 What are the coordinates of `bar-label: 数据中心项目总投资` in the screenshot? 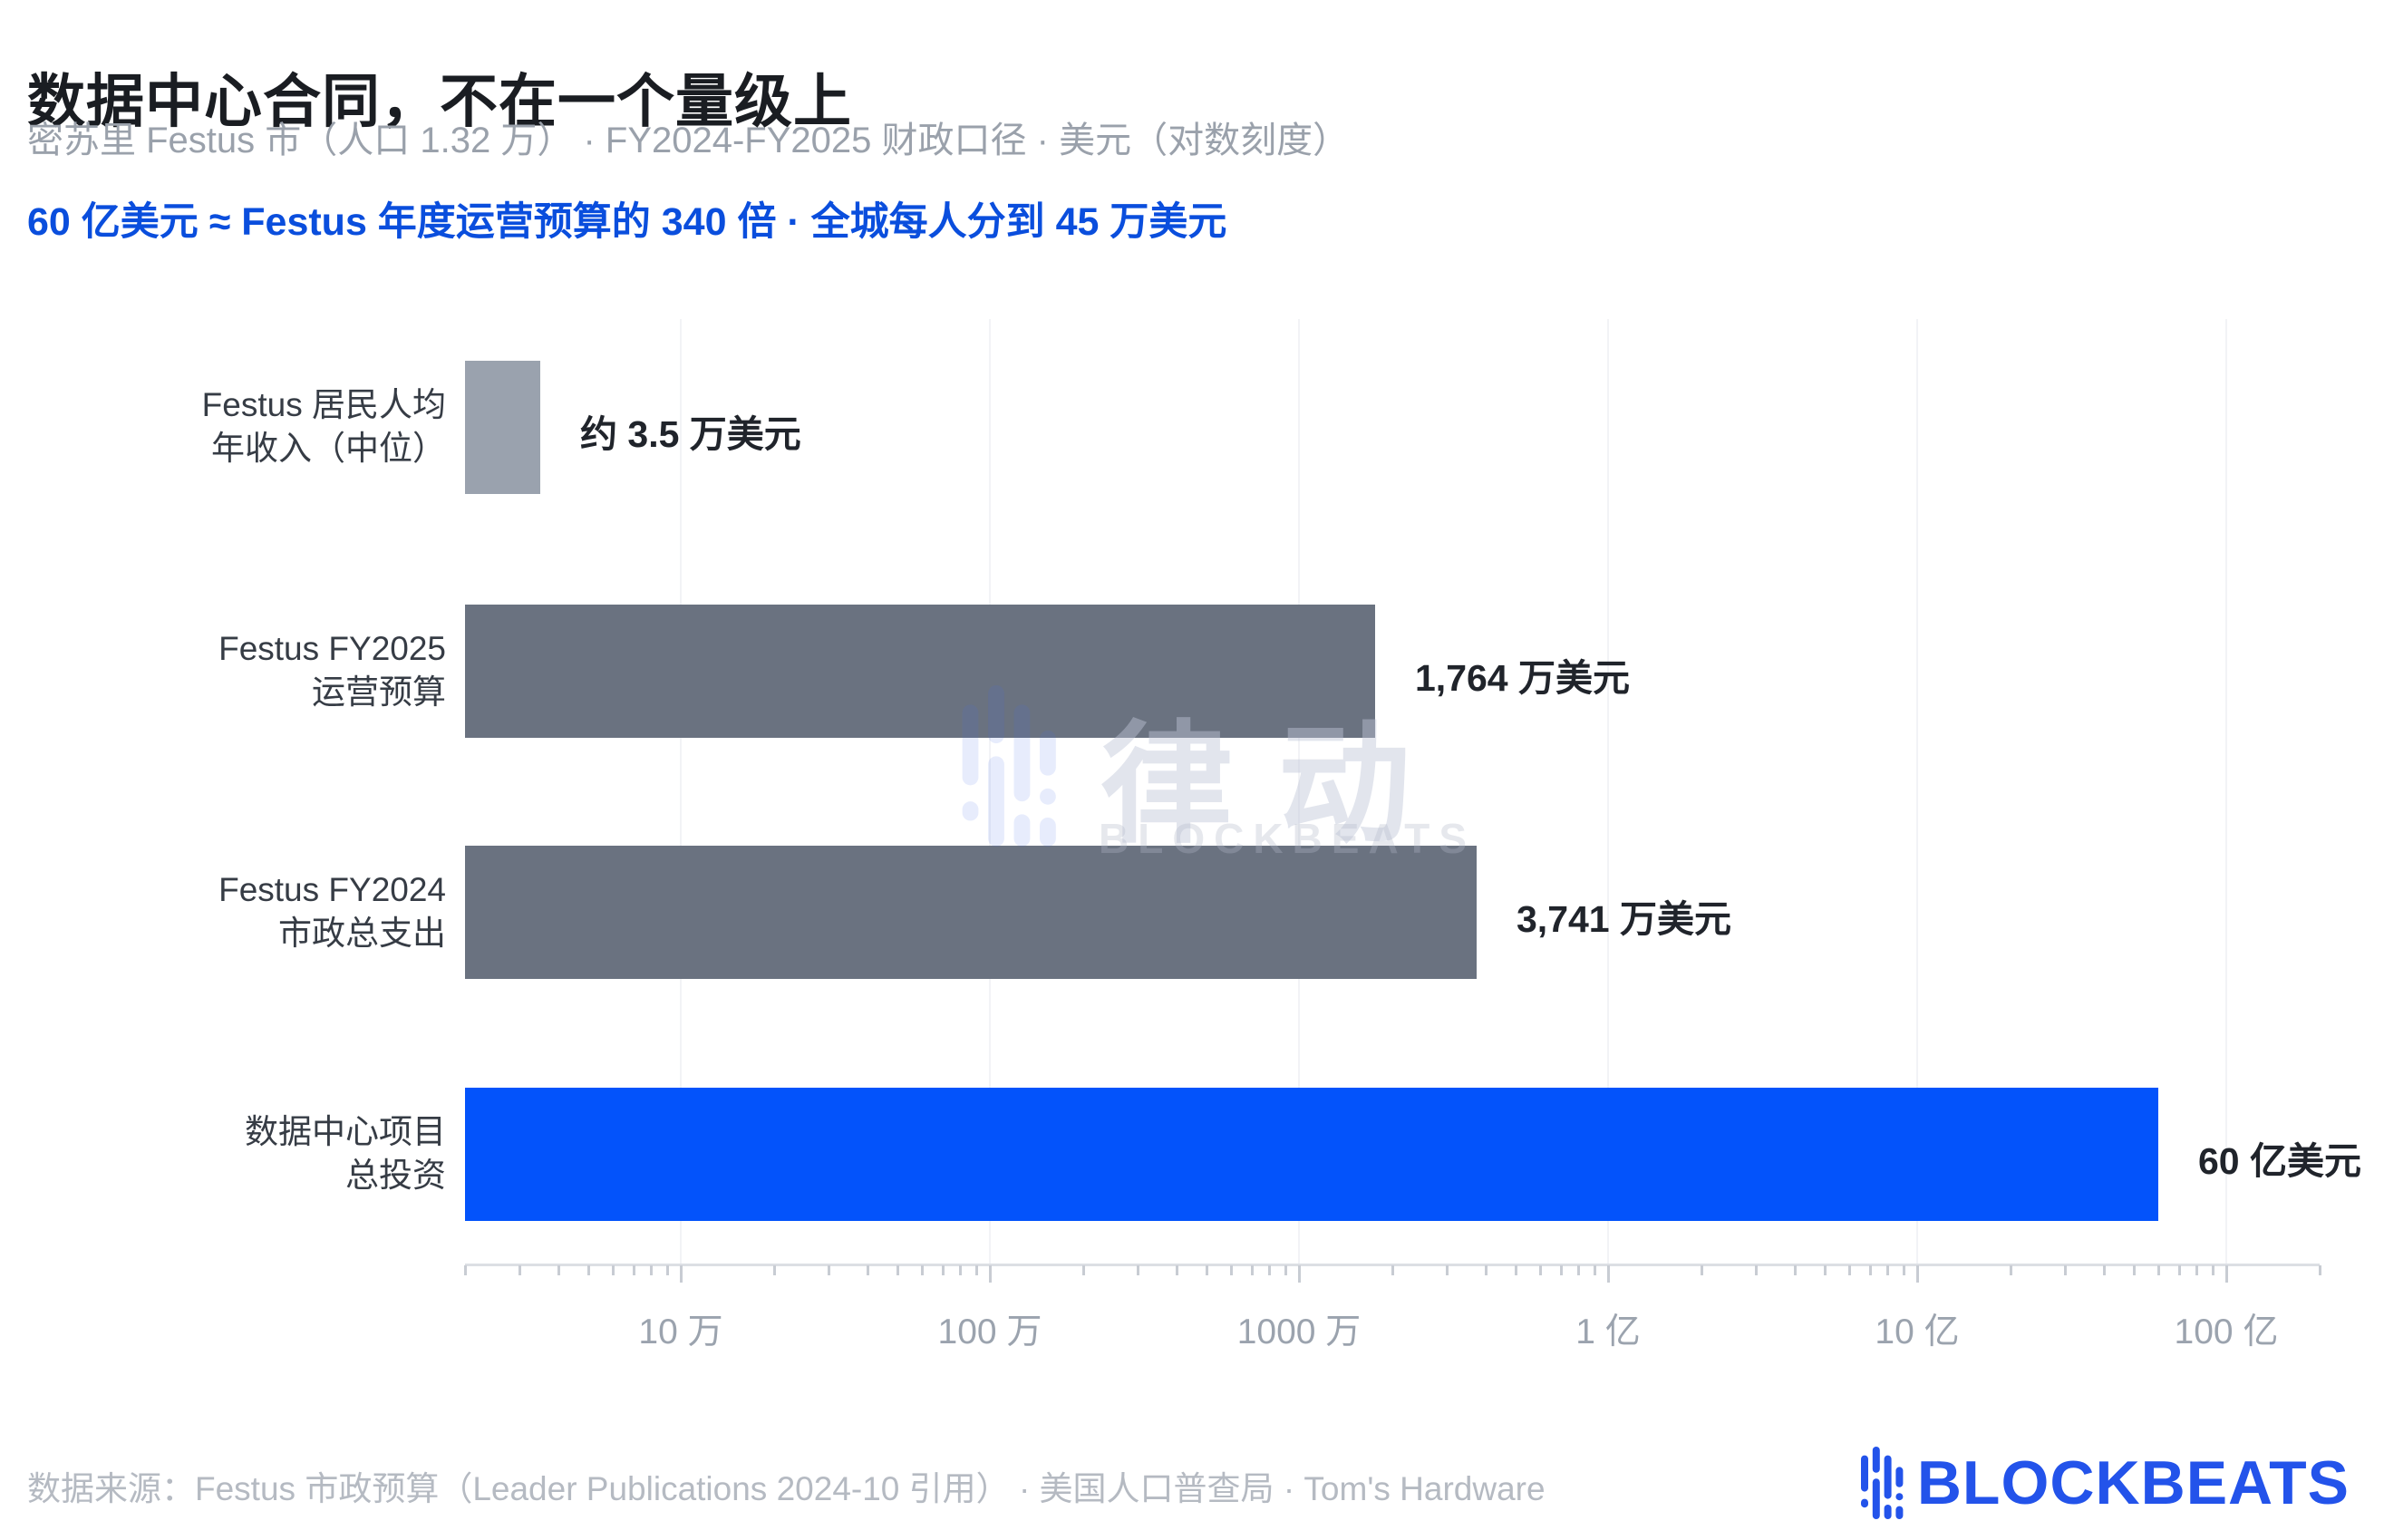 It's located at (236, 1153).